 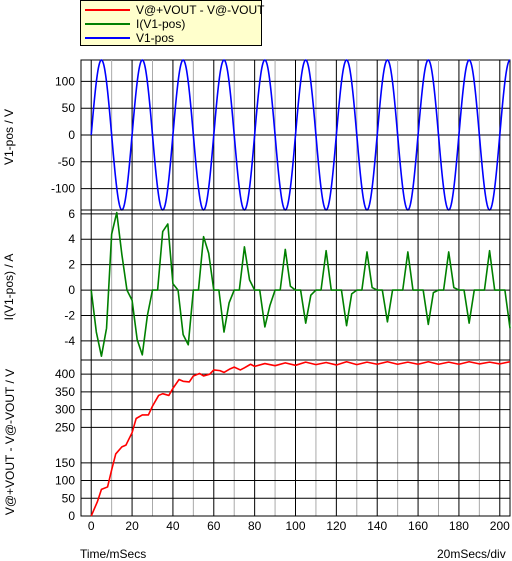 What do you see at coordinates (67, 162) in the screenshot?
I see `y-tick-label: -50` at bounding box center [67, 162].